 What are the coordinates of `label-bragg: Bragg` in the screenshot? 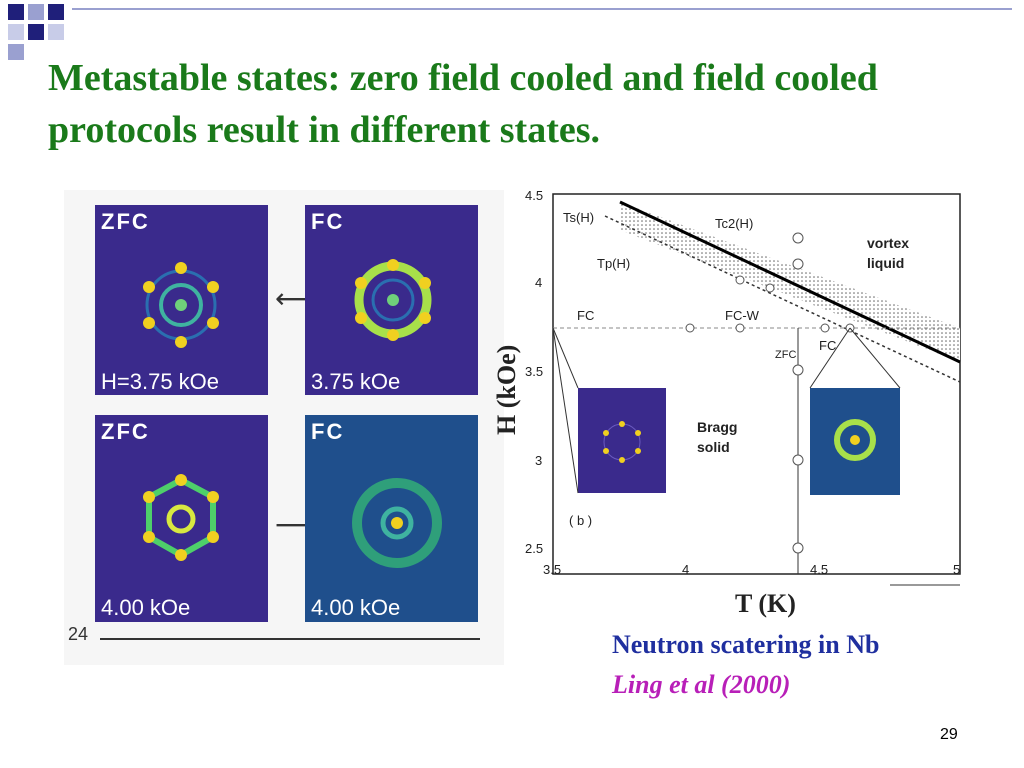 It's located at (717, 427).